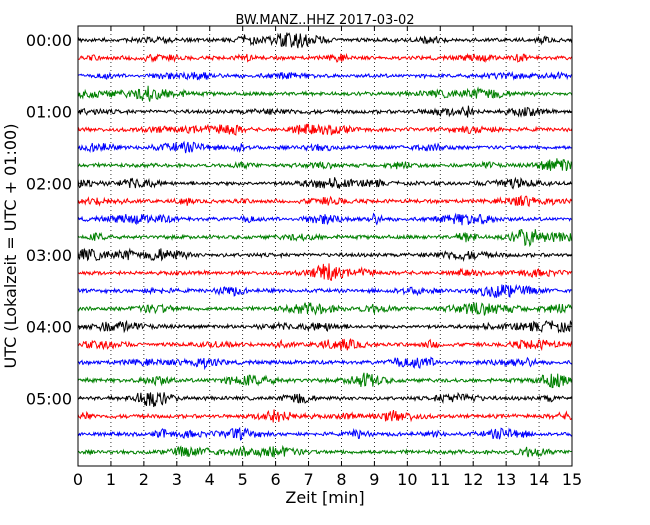  I want to click on x-tick-label: 4, so click(210, 479).